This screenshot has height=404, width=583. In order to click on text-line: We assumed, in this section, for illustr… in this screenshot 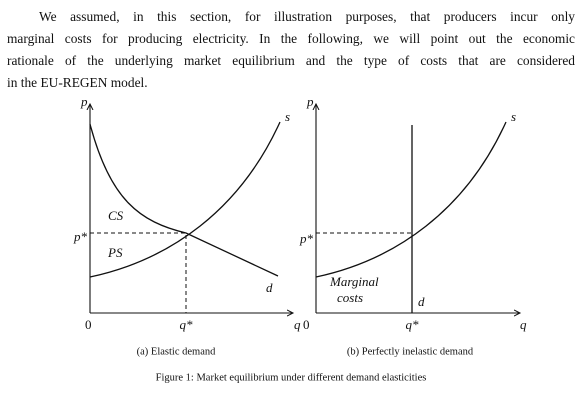, I will do `click(307, 16)`.